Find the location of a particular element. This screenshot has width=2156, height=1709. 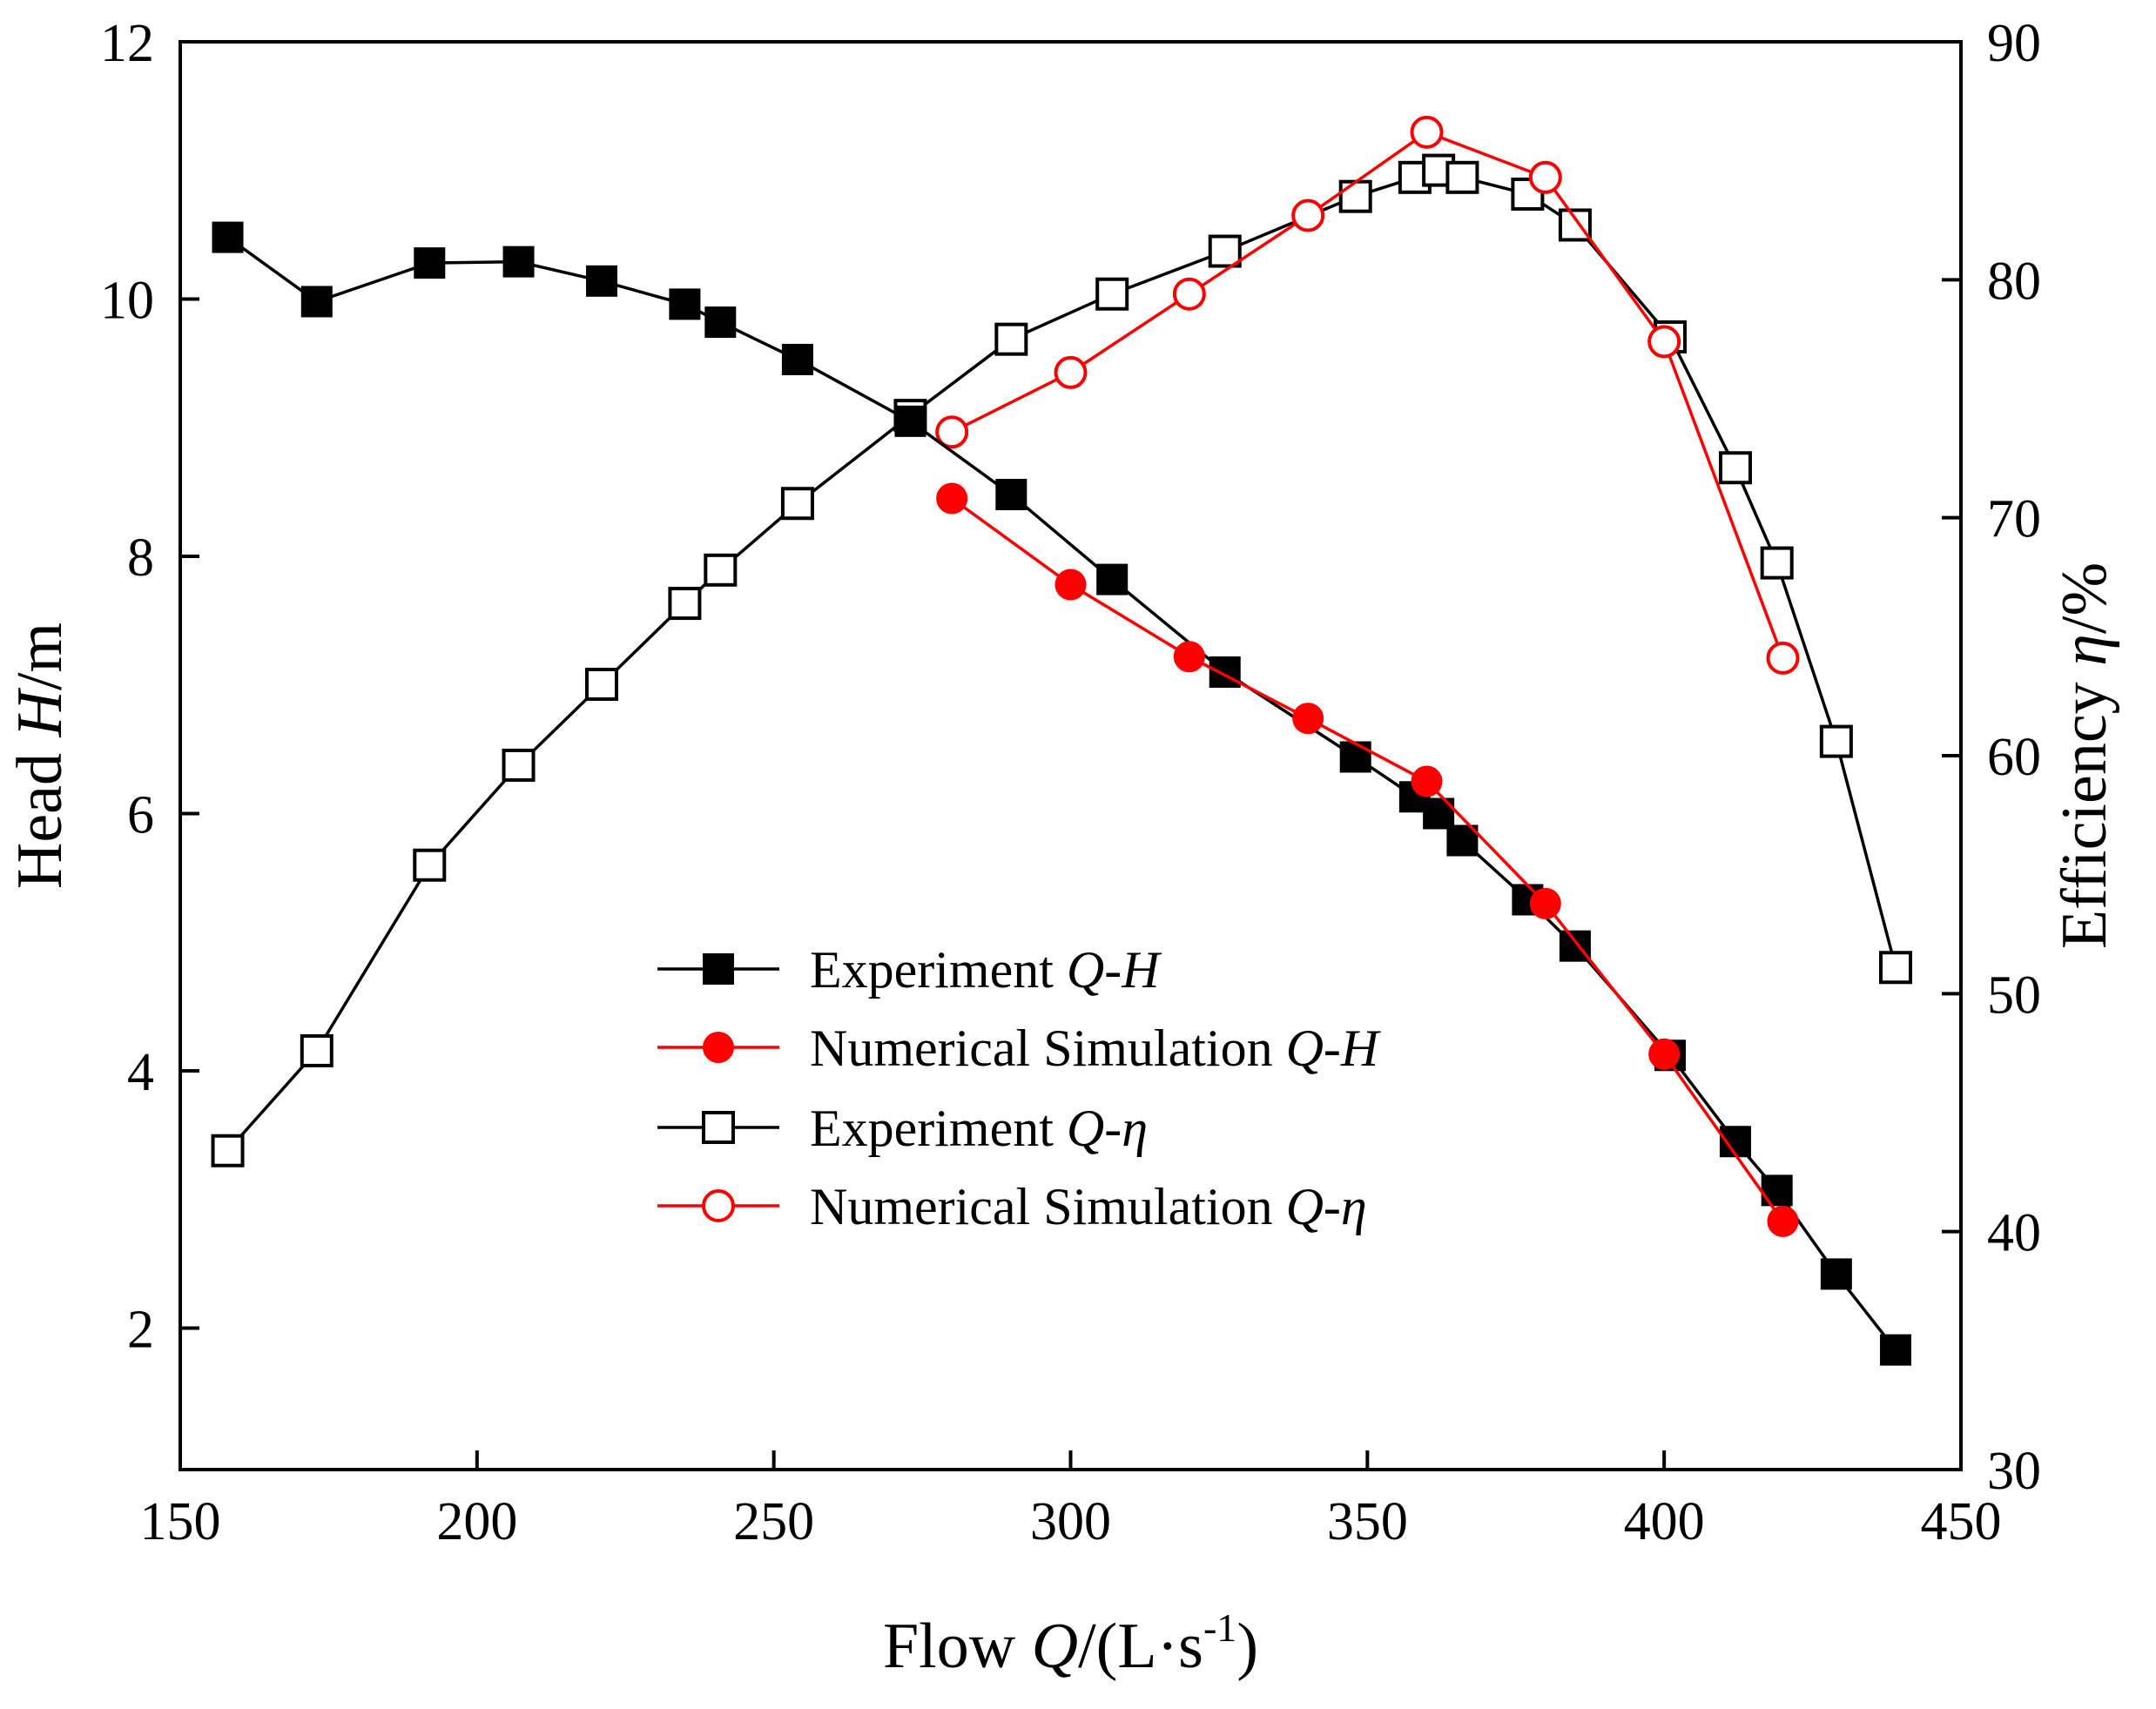

y-left-tick-label: 12 is located at coordinates (127, 43).